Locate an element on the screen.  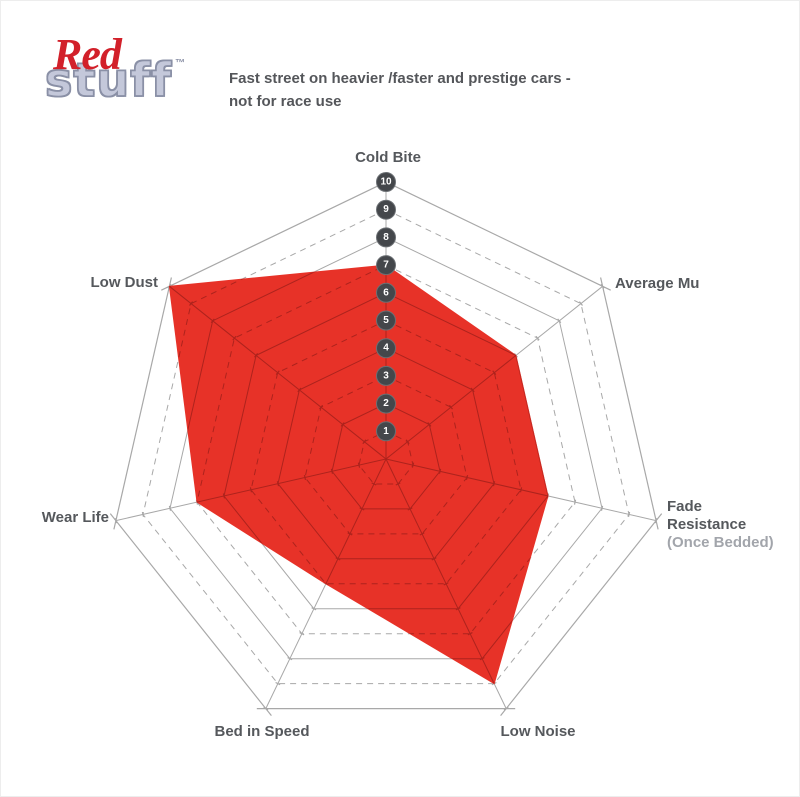
axis-label-low-noise: Low Noise is located at coordinates (537, 732).